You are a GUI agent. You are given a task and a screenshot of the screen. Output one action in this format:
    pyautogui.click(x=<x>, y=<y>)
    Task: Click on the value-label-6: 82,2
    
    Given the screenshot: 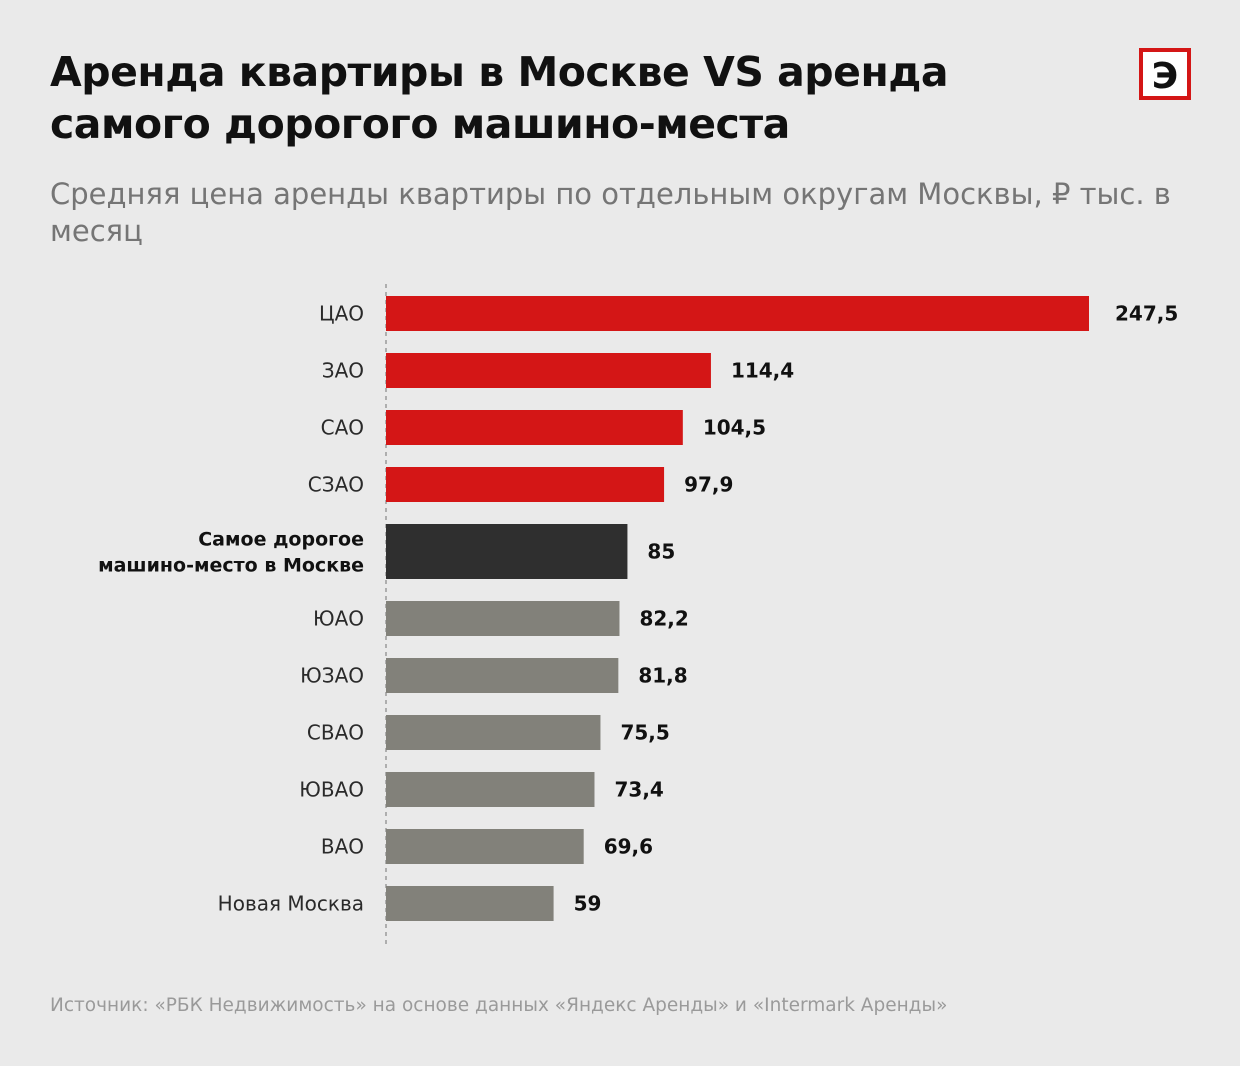 What is the action you would take?
    pyautogui.click(x=663, y=619)
    